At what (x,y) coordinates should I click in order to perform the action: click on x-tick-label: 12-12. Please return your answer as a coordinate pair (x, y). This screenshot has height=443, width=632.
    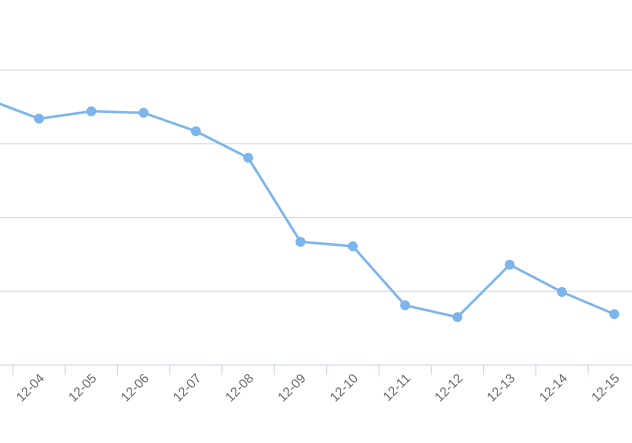
    Looking at the image, I should click on (448, 388).